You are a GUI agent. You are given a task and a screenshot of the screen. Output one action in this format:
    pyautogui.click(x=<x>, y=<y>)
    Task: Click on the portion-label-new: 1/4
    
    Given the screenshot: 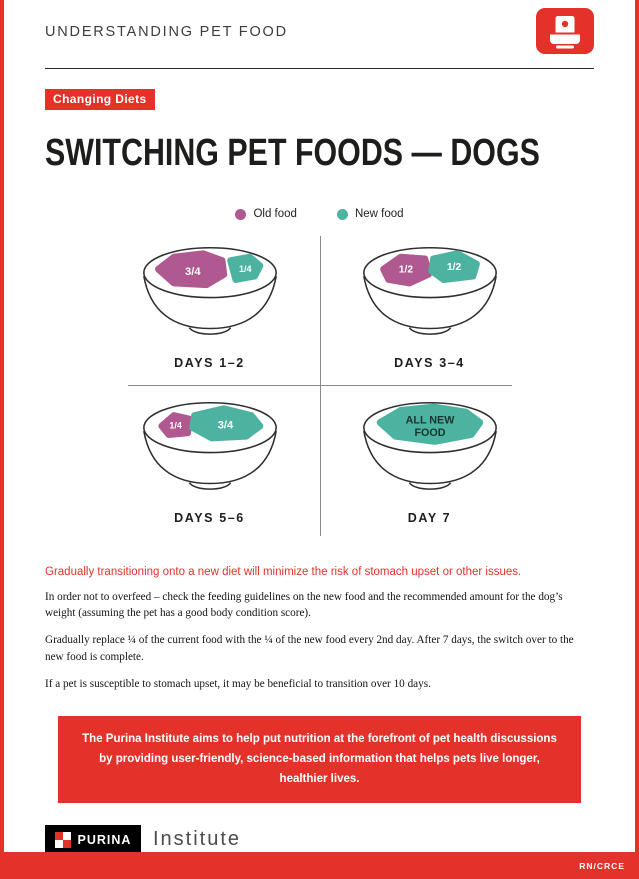 What is the action you would take?
    pyautogui.click(x=244, y=269)
    